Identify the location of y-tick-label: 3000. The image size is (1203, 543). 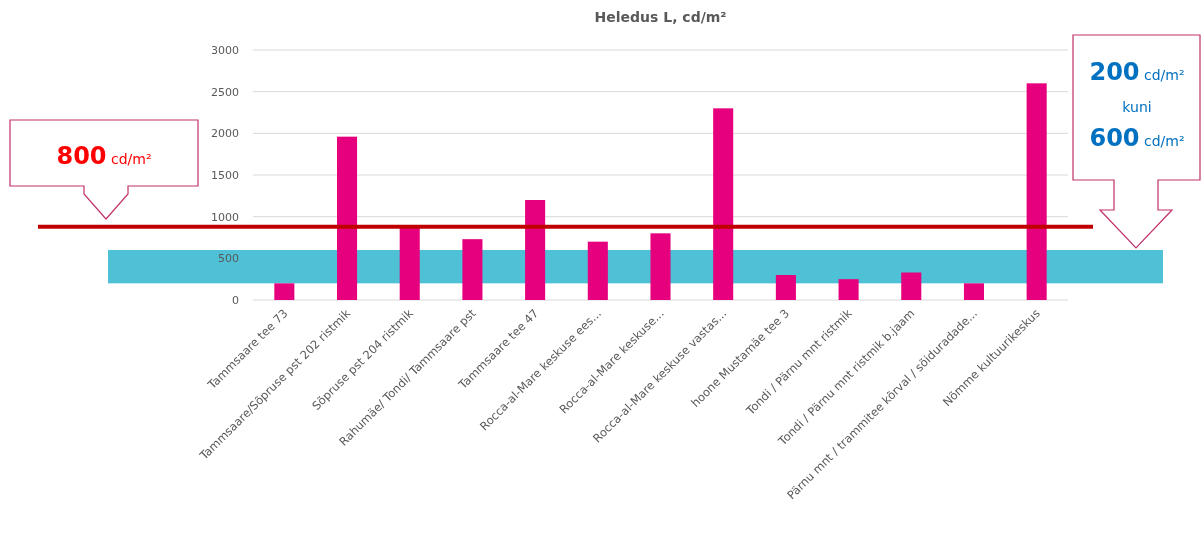
(225, 50).